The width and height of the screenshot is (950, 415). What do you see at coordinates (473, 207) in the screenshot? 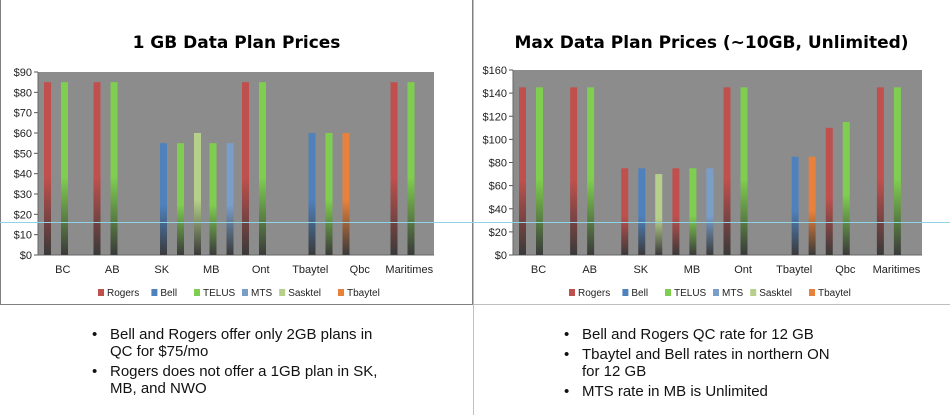
I see `guide-line-vertical` at bounding box center [473, 207].